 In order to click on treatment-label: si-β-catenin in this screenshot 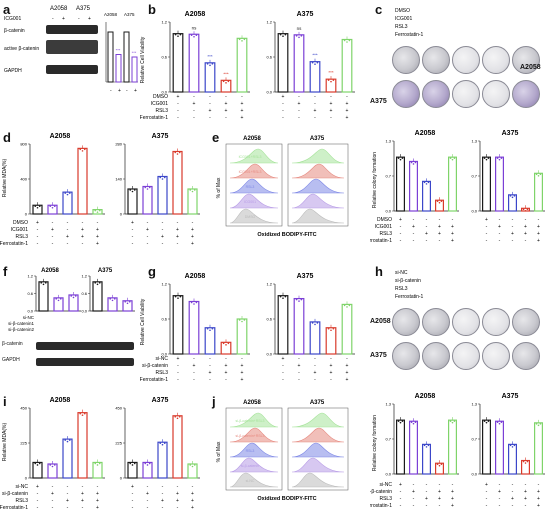, I will do `click(15, 494)`.